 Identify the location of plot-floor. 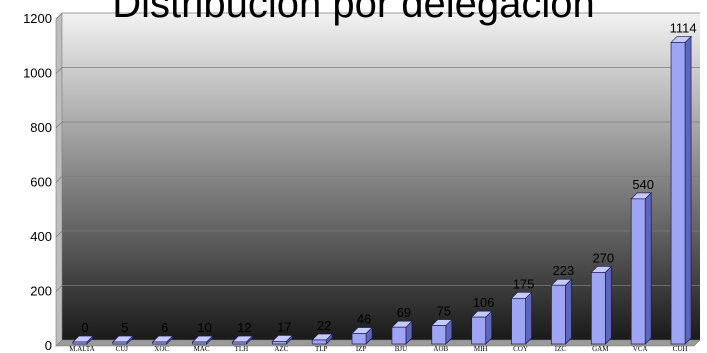
(378, 343).